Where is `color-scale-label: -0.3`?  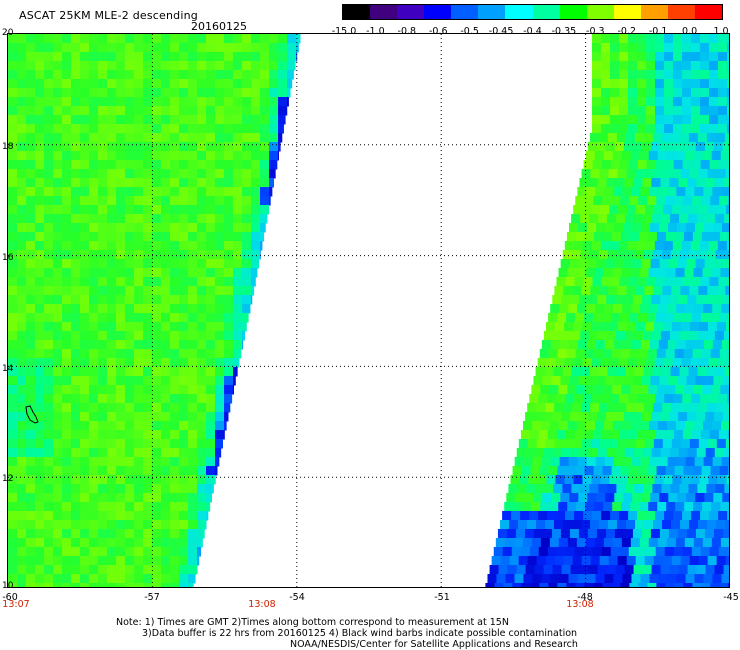 color-scale-label: -0.3 is located at coordinates (595, 31).